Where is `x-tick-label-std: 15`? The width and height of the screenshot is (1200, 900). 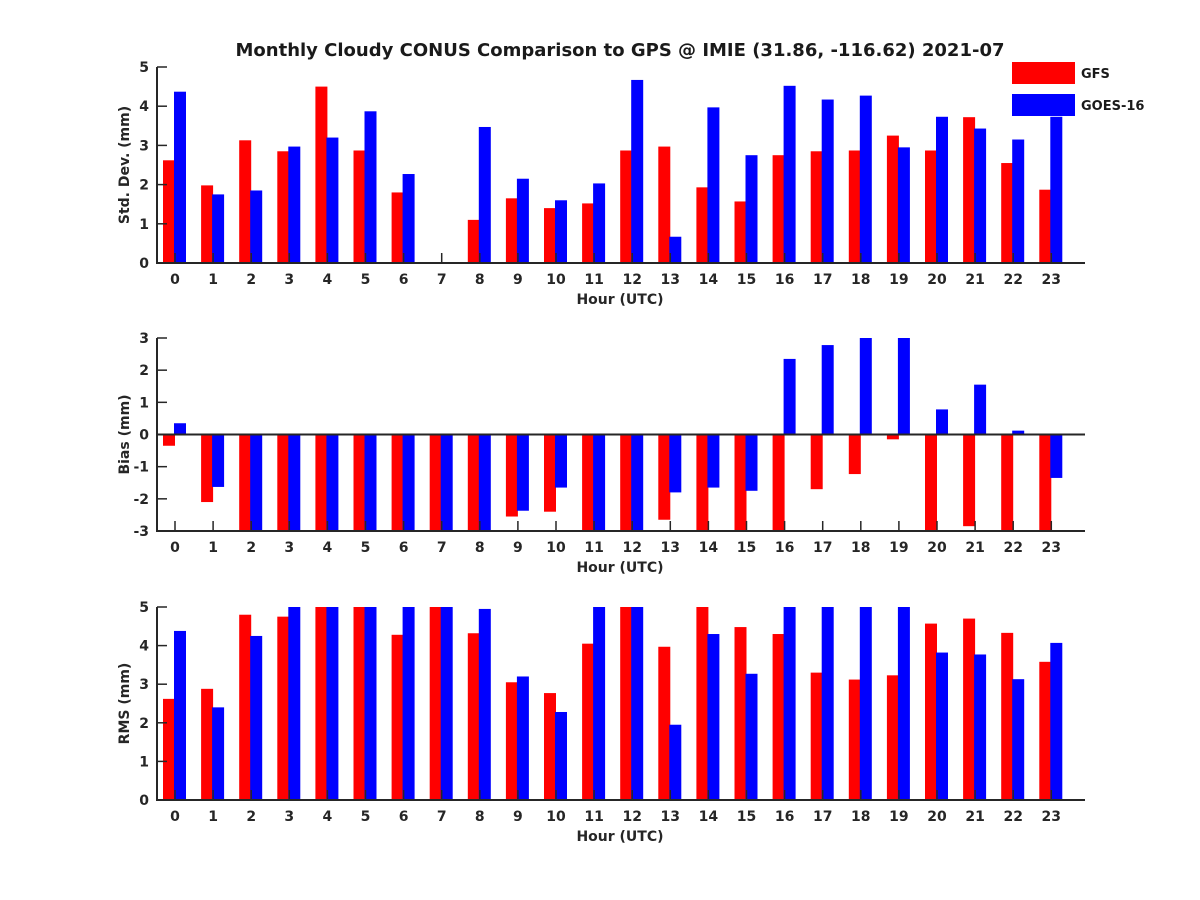 x-tick-label-std: 15 is located at coordinates (746, 280).